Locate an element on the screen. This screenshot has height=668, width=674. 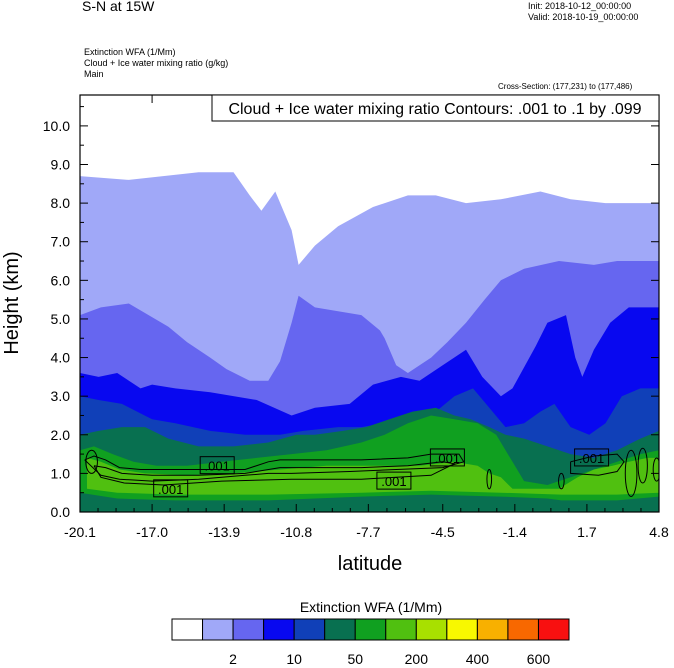
cross-section-label: Cross-Section: (177,231) to (177,486) is located at coordinates (565, 86).